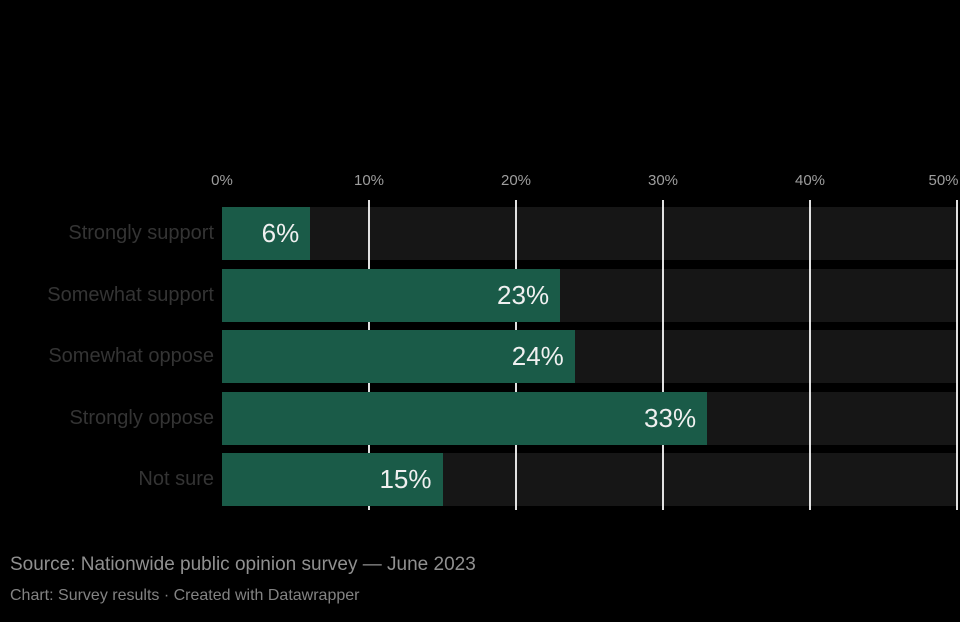 Image resolution: width=960 pixels, height=622 pixels. What do you see at coordinates (176, 479) in the screenshot?
I see `category-label: Not sure` at bounding box center [176, 479].